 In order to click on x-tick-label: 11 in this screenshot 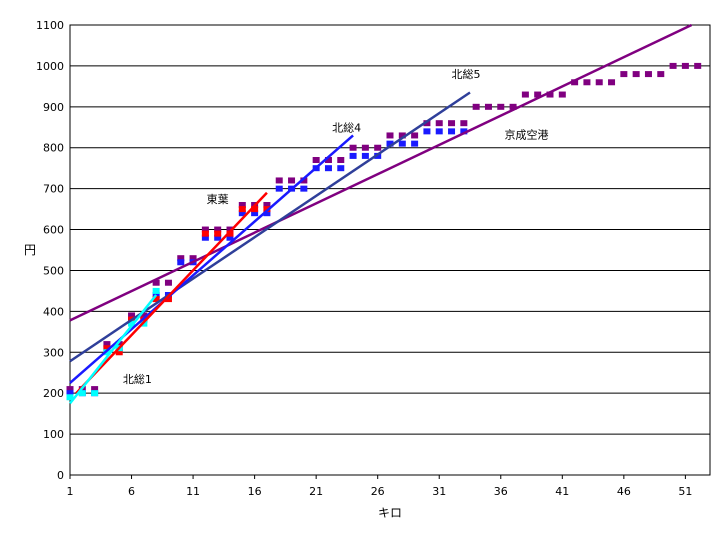, I will do `click(193, 491)`.